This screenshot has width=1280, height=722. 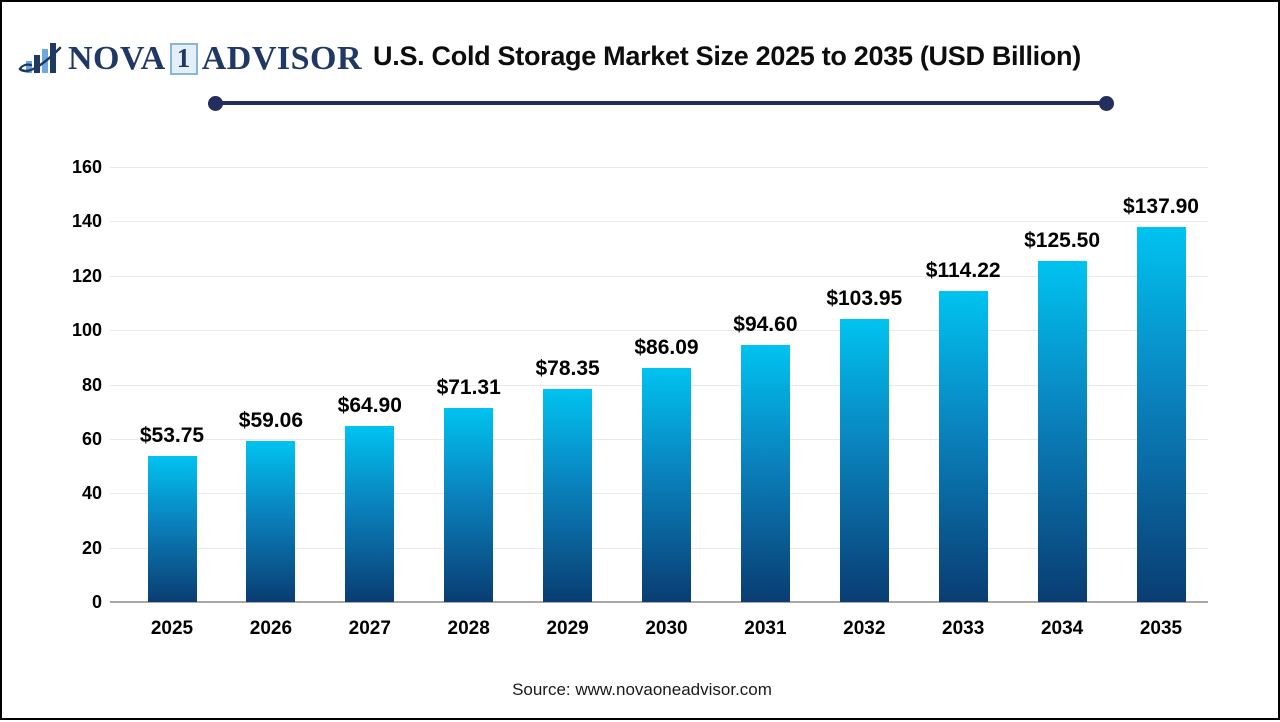 I want to click on x-axis-label: 2032, so click(x=864, y=628).